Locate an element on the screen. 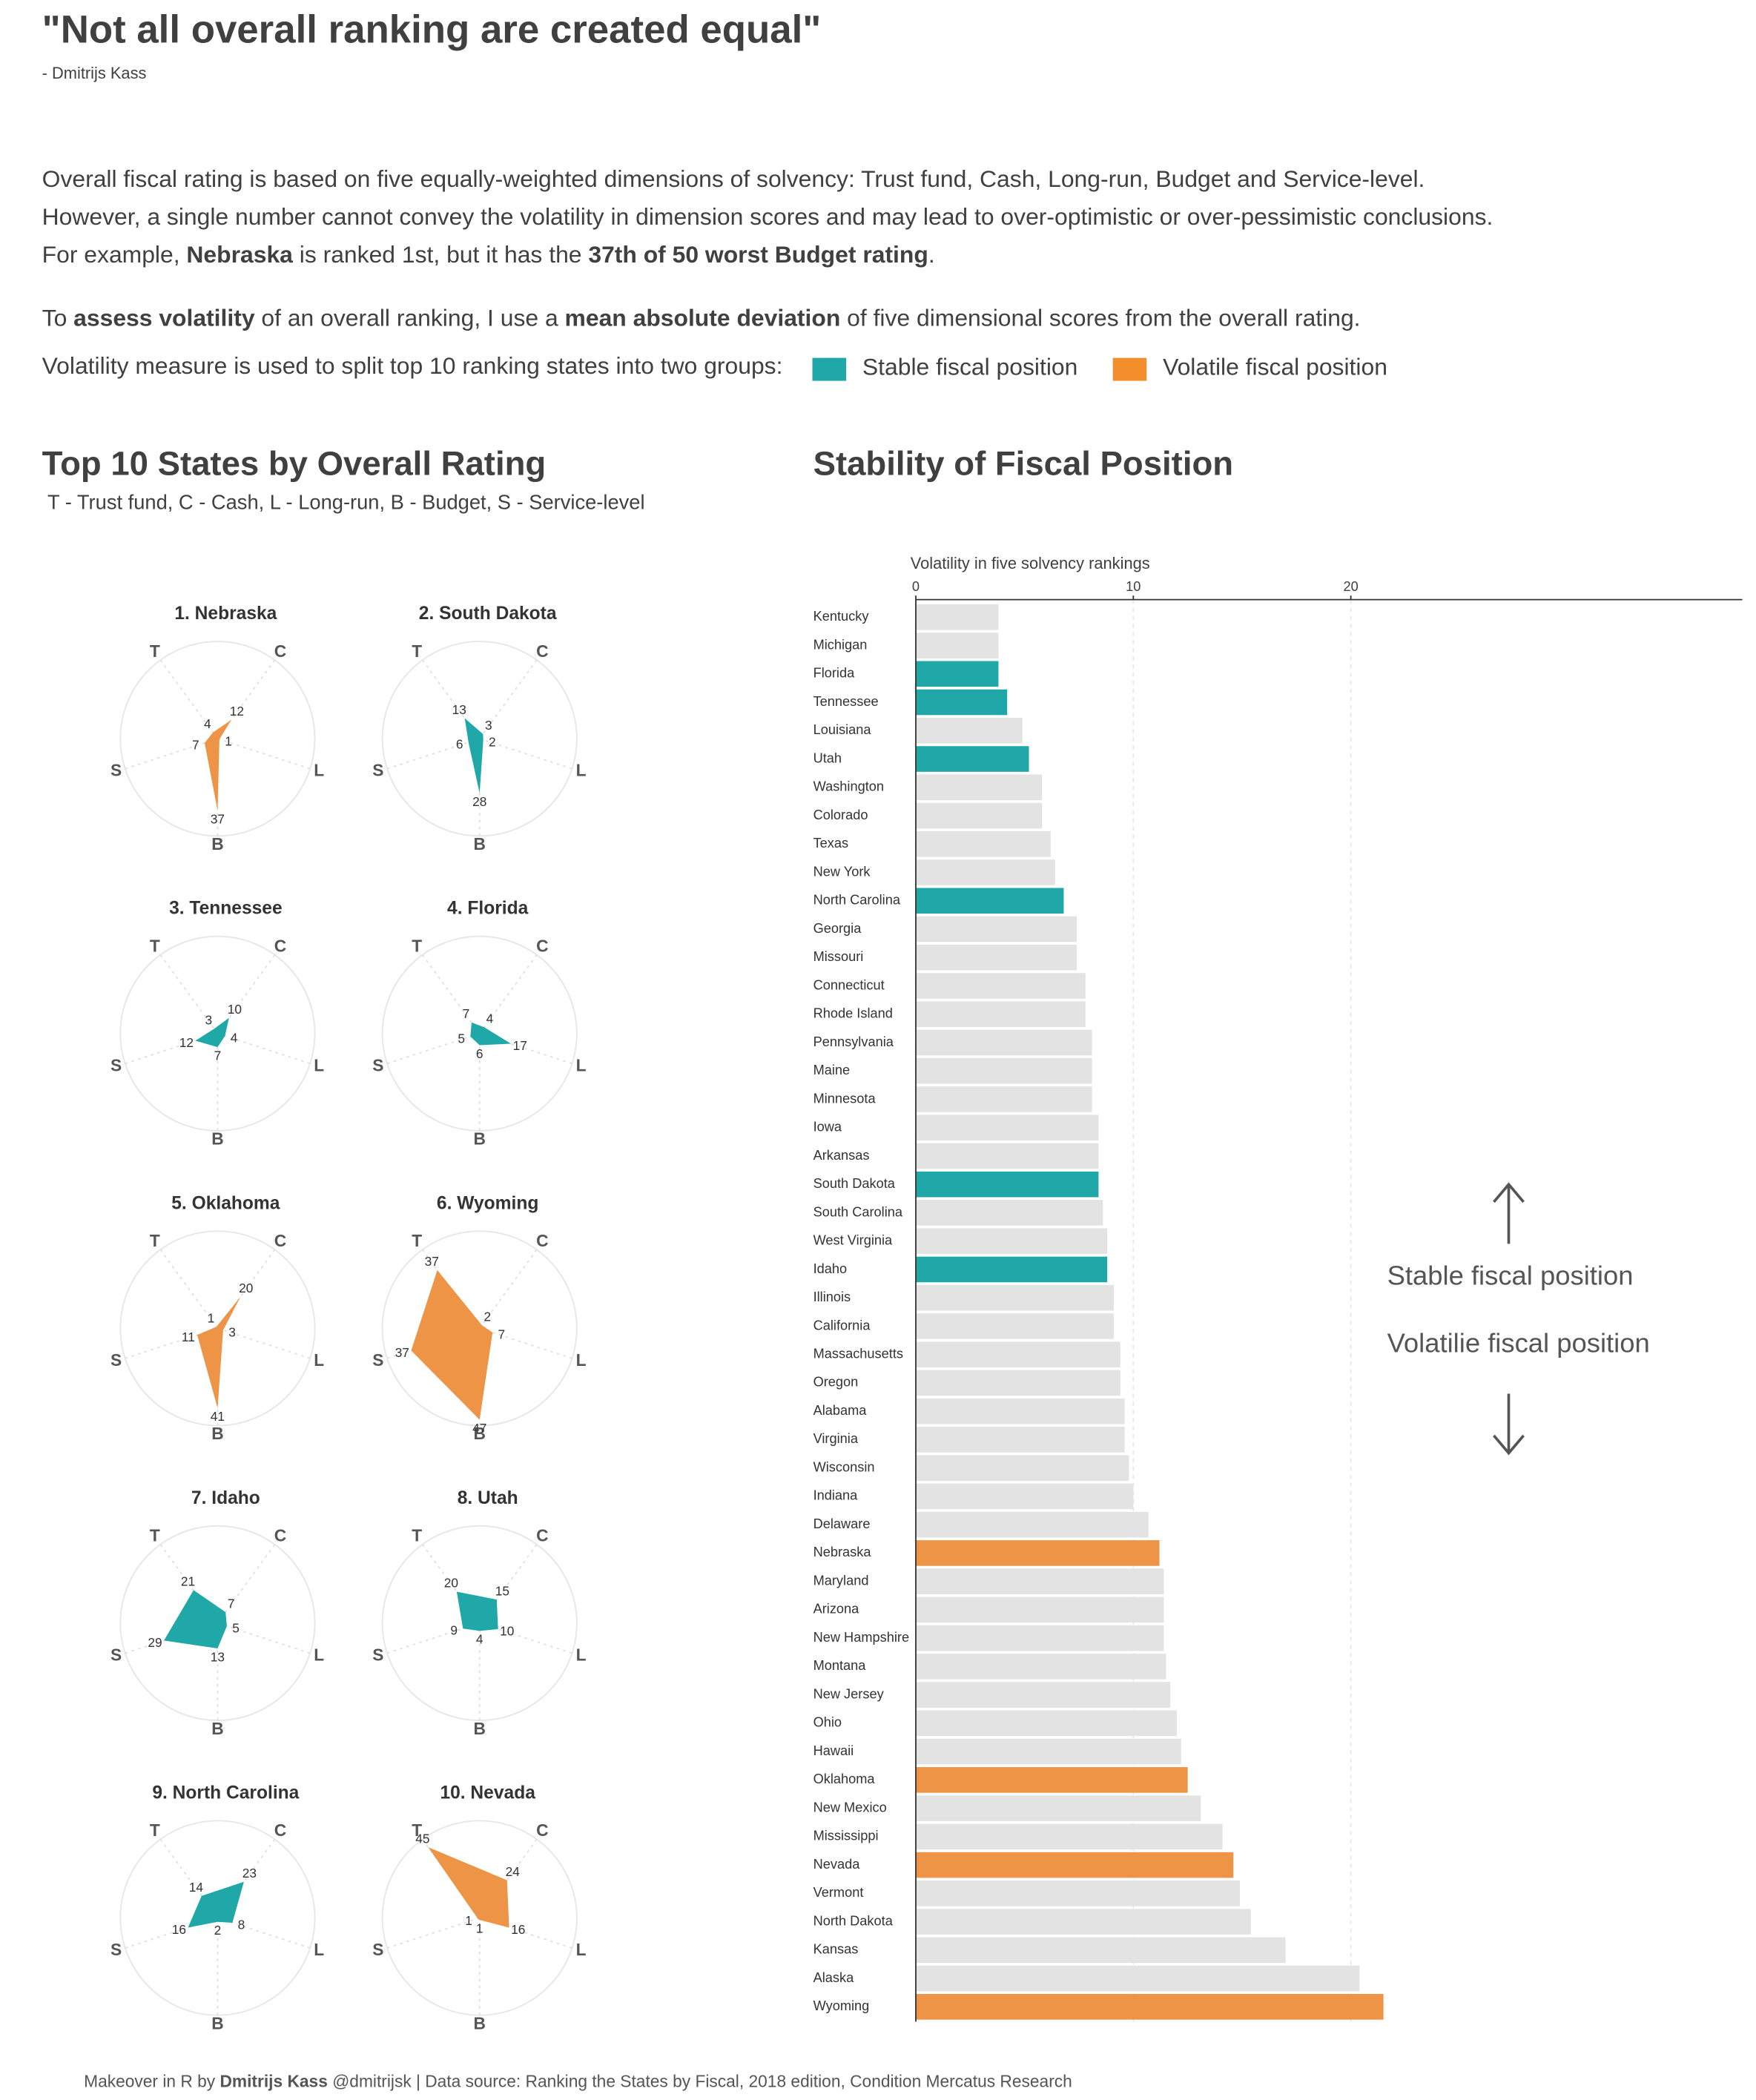  arrow-up is located at coordinates (1509, 1213).